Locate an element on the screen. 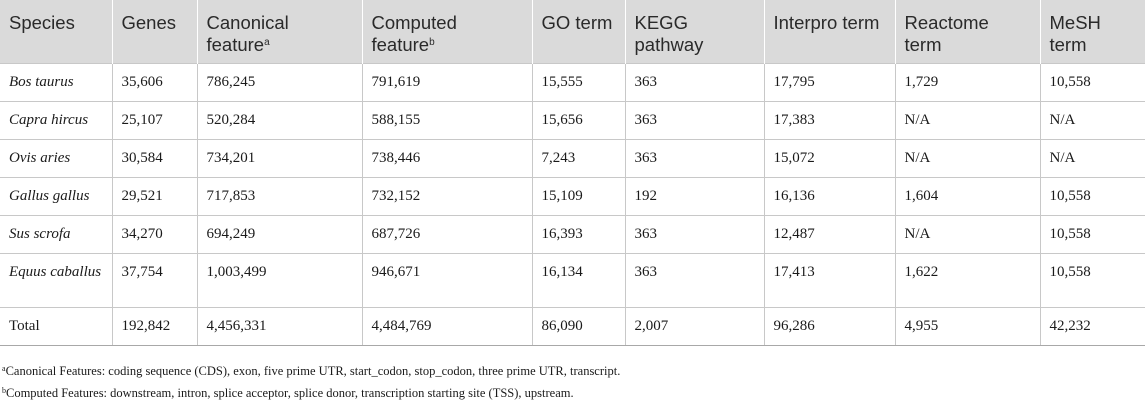  species-cell: Equus caballus is located at coordinates (56, 280).